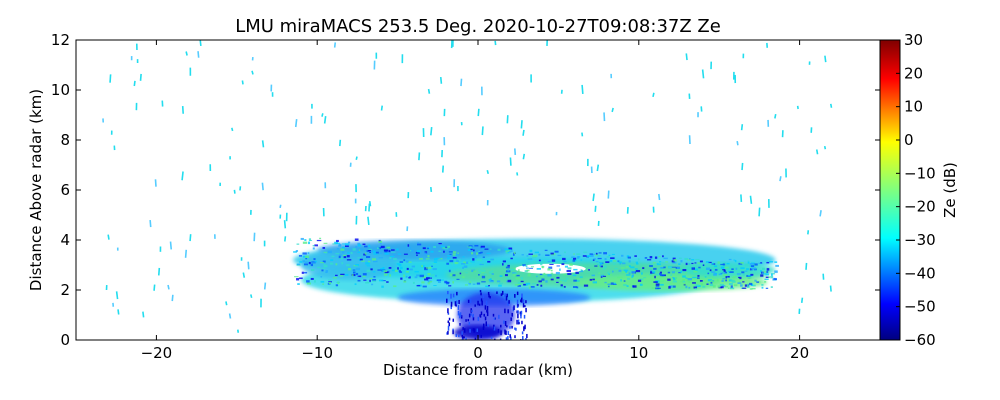 The height and width of the screenshot is (400, 1000). I want to click on y-tick-label: 8, so click(65, 140).